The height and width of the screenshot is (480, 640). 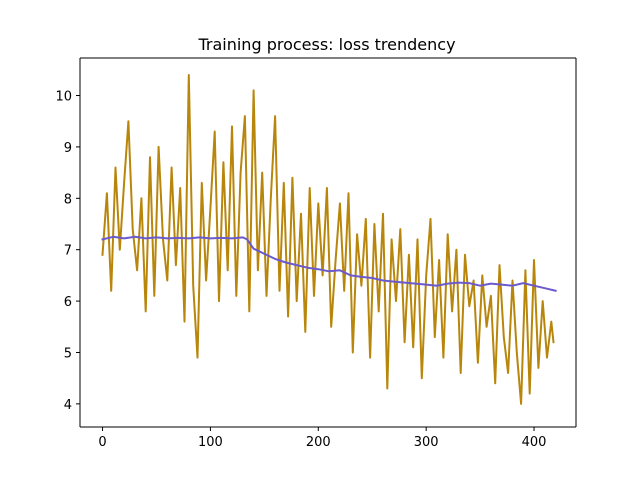 I want to click on x-tick-label: 400, so click(x=534, y=442).